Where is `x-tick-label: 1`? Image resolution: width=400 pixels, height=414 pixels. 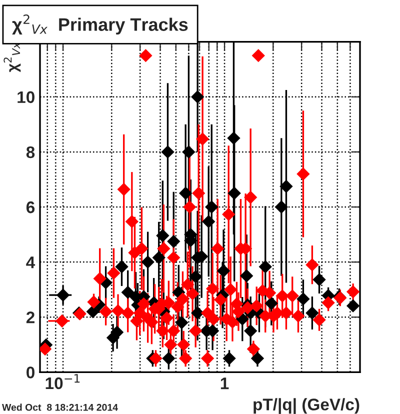 x-tick-label: 1 is located at coordinates (224, 384).